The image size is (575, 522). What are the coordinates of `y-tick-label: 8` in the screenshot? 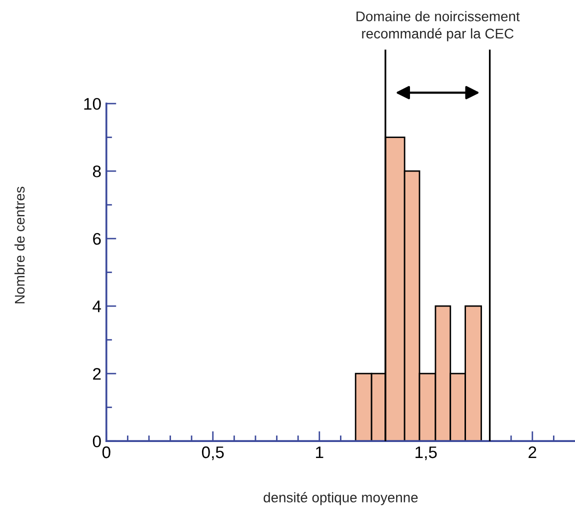 It's located at (96, 171).